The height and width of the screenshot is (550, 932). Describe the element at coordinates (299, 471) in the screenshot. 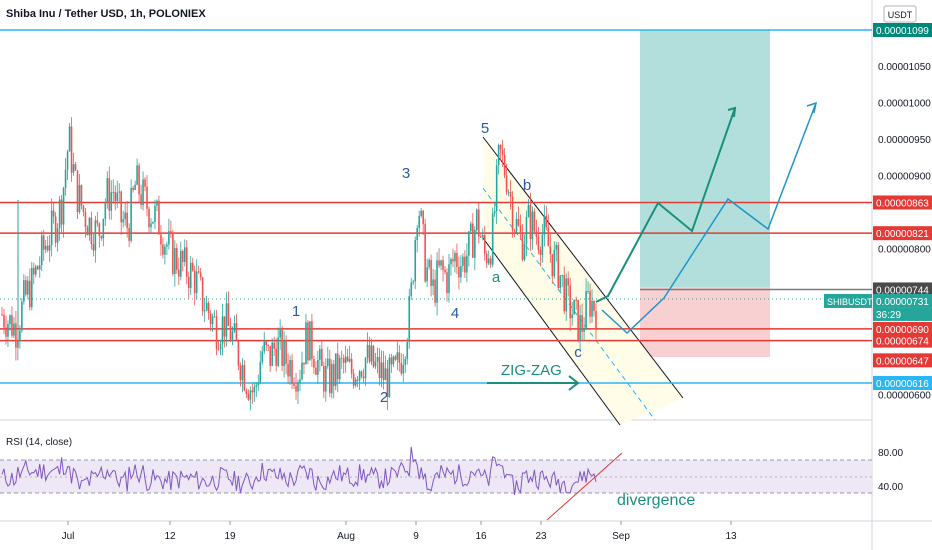

I see `rsi-line` at that location.